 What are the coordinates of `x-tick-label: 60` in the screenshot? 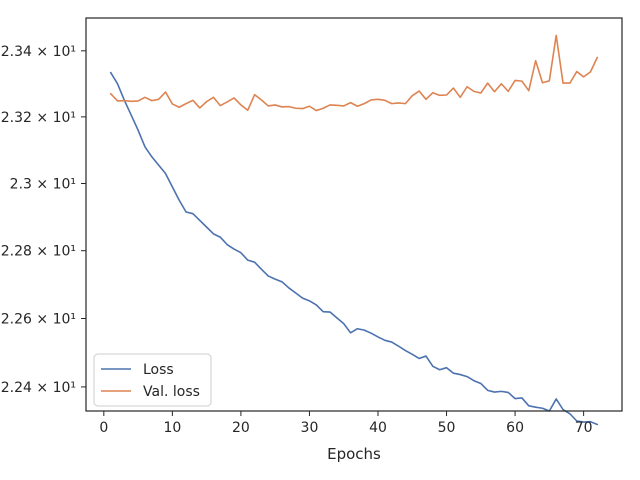 It's located at (515, 428).